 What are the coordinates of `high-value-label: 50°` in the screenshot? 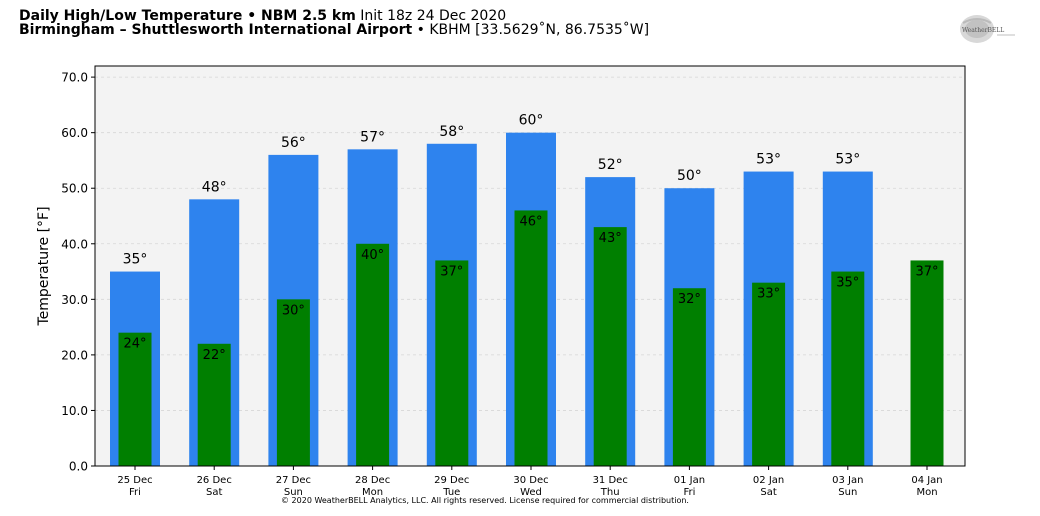 It's located at (689, 176).